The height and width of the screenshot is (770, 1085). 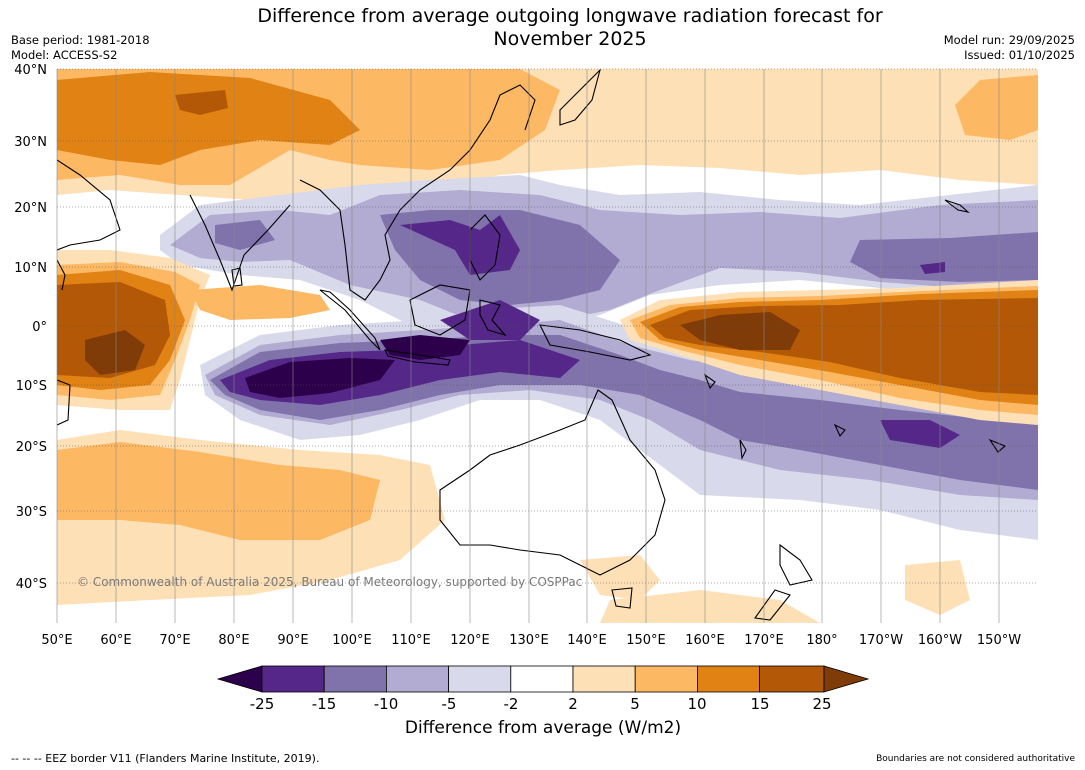 I want to click on sulawesi-coast, so click(x=493, y=318).